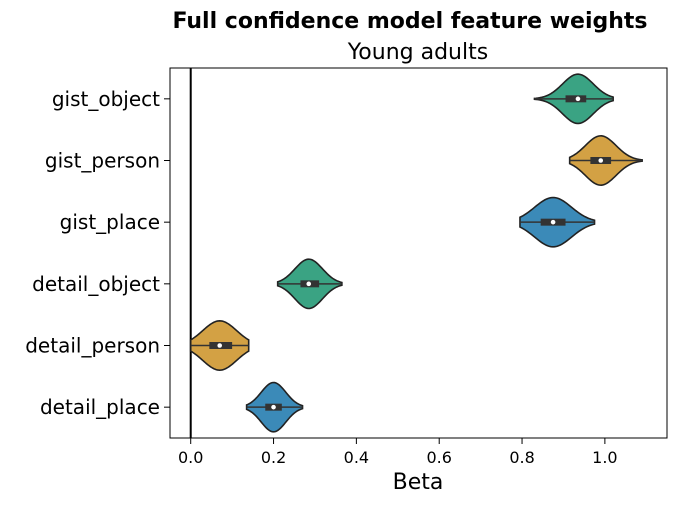 This screenshot has height=505, width=690. I want to click on y-tick-label: detail_place, so click(100, 407).